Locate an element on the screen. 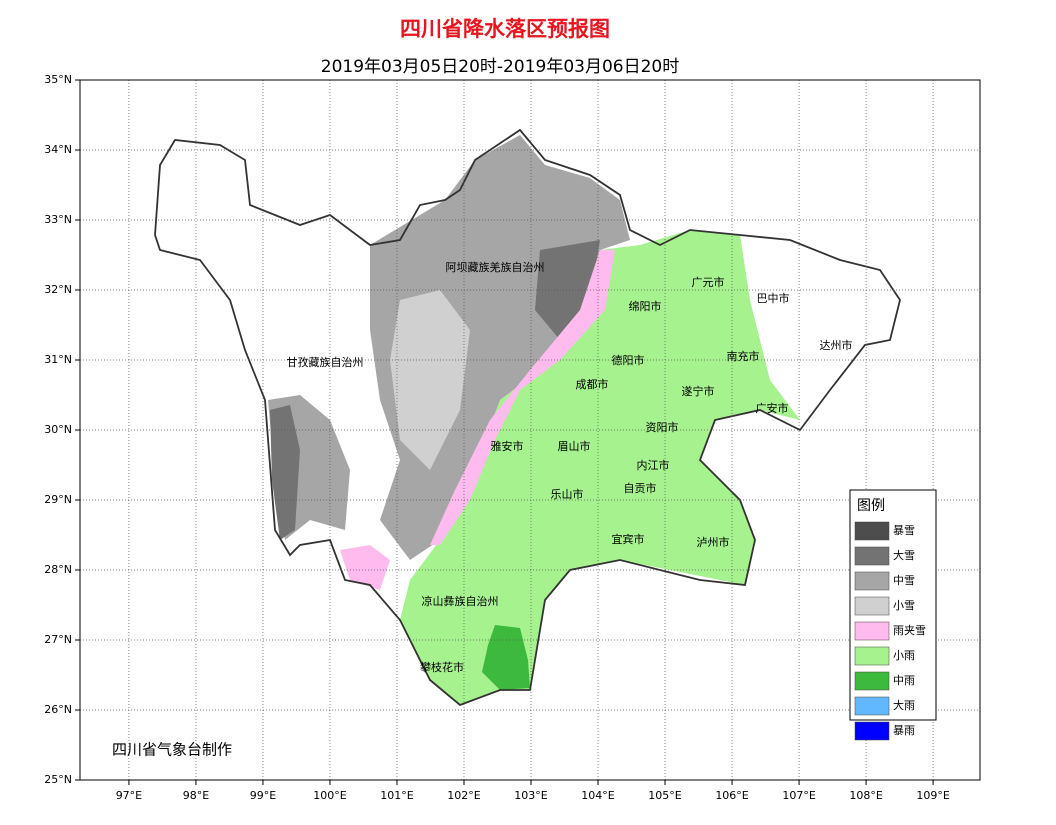  y-tick-label: 25°N is located at coordinates (58, 779).